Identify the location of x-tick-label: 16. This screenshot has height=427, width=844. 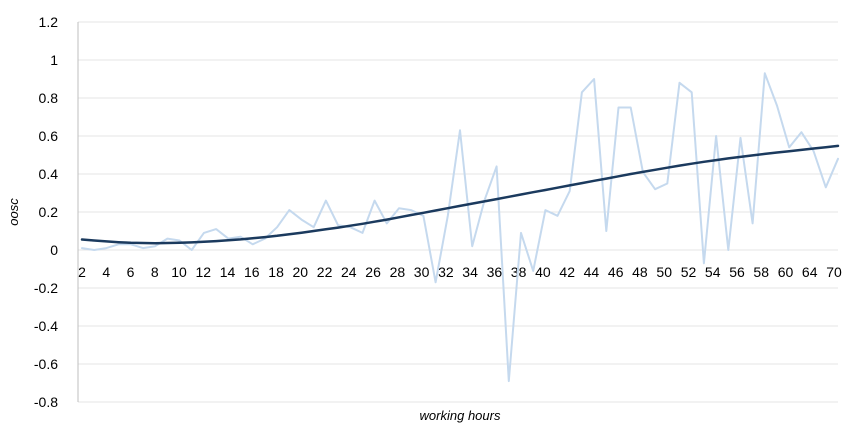
(252, 272).